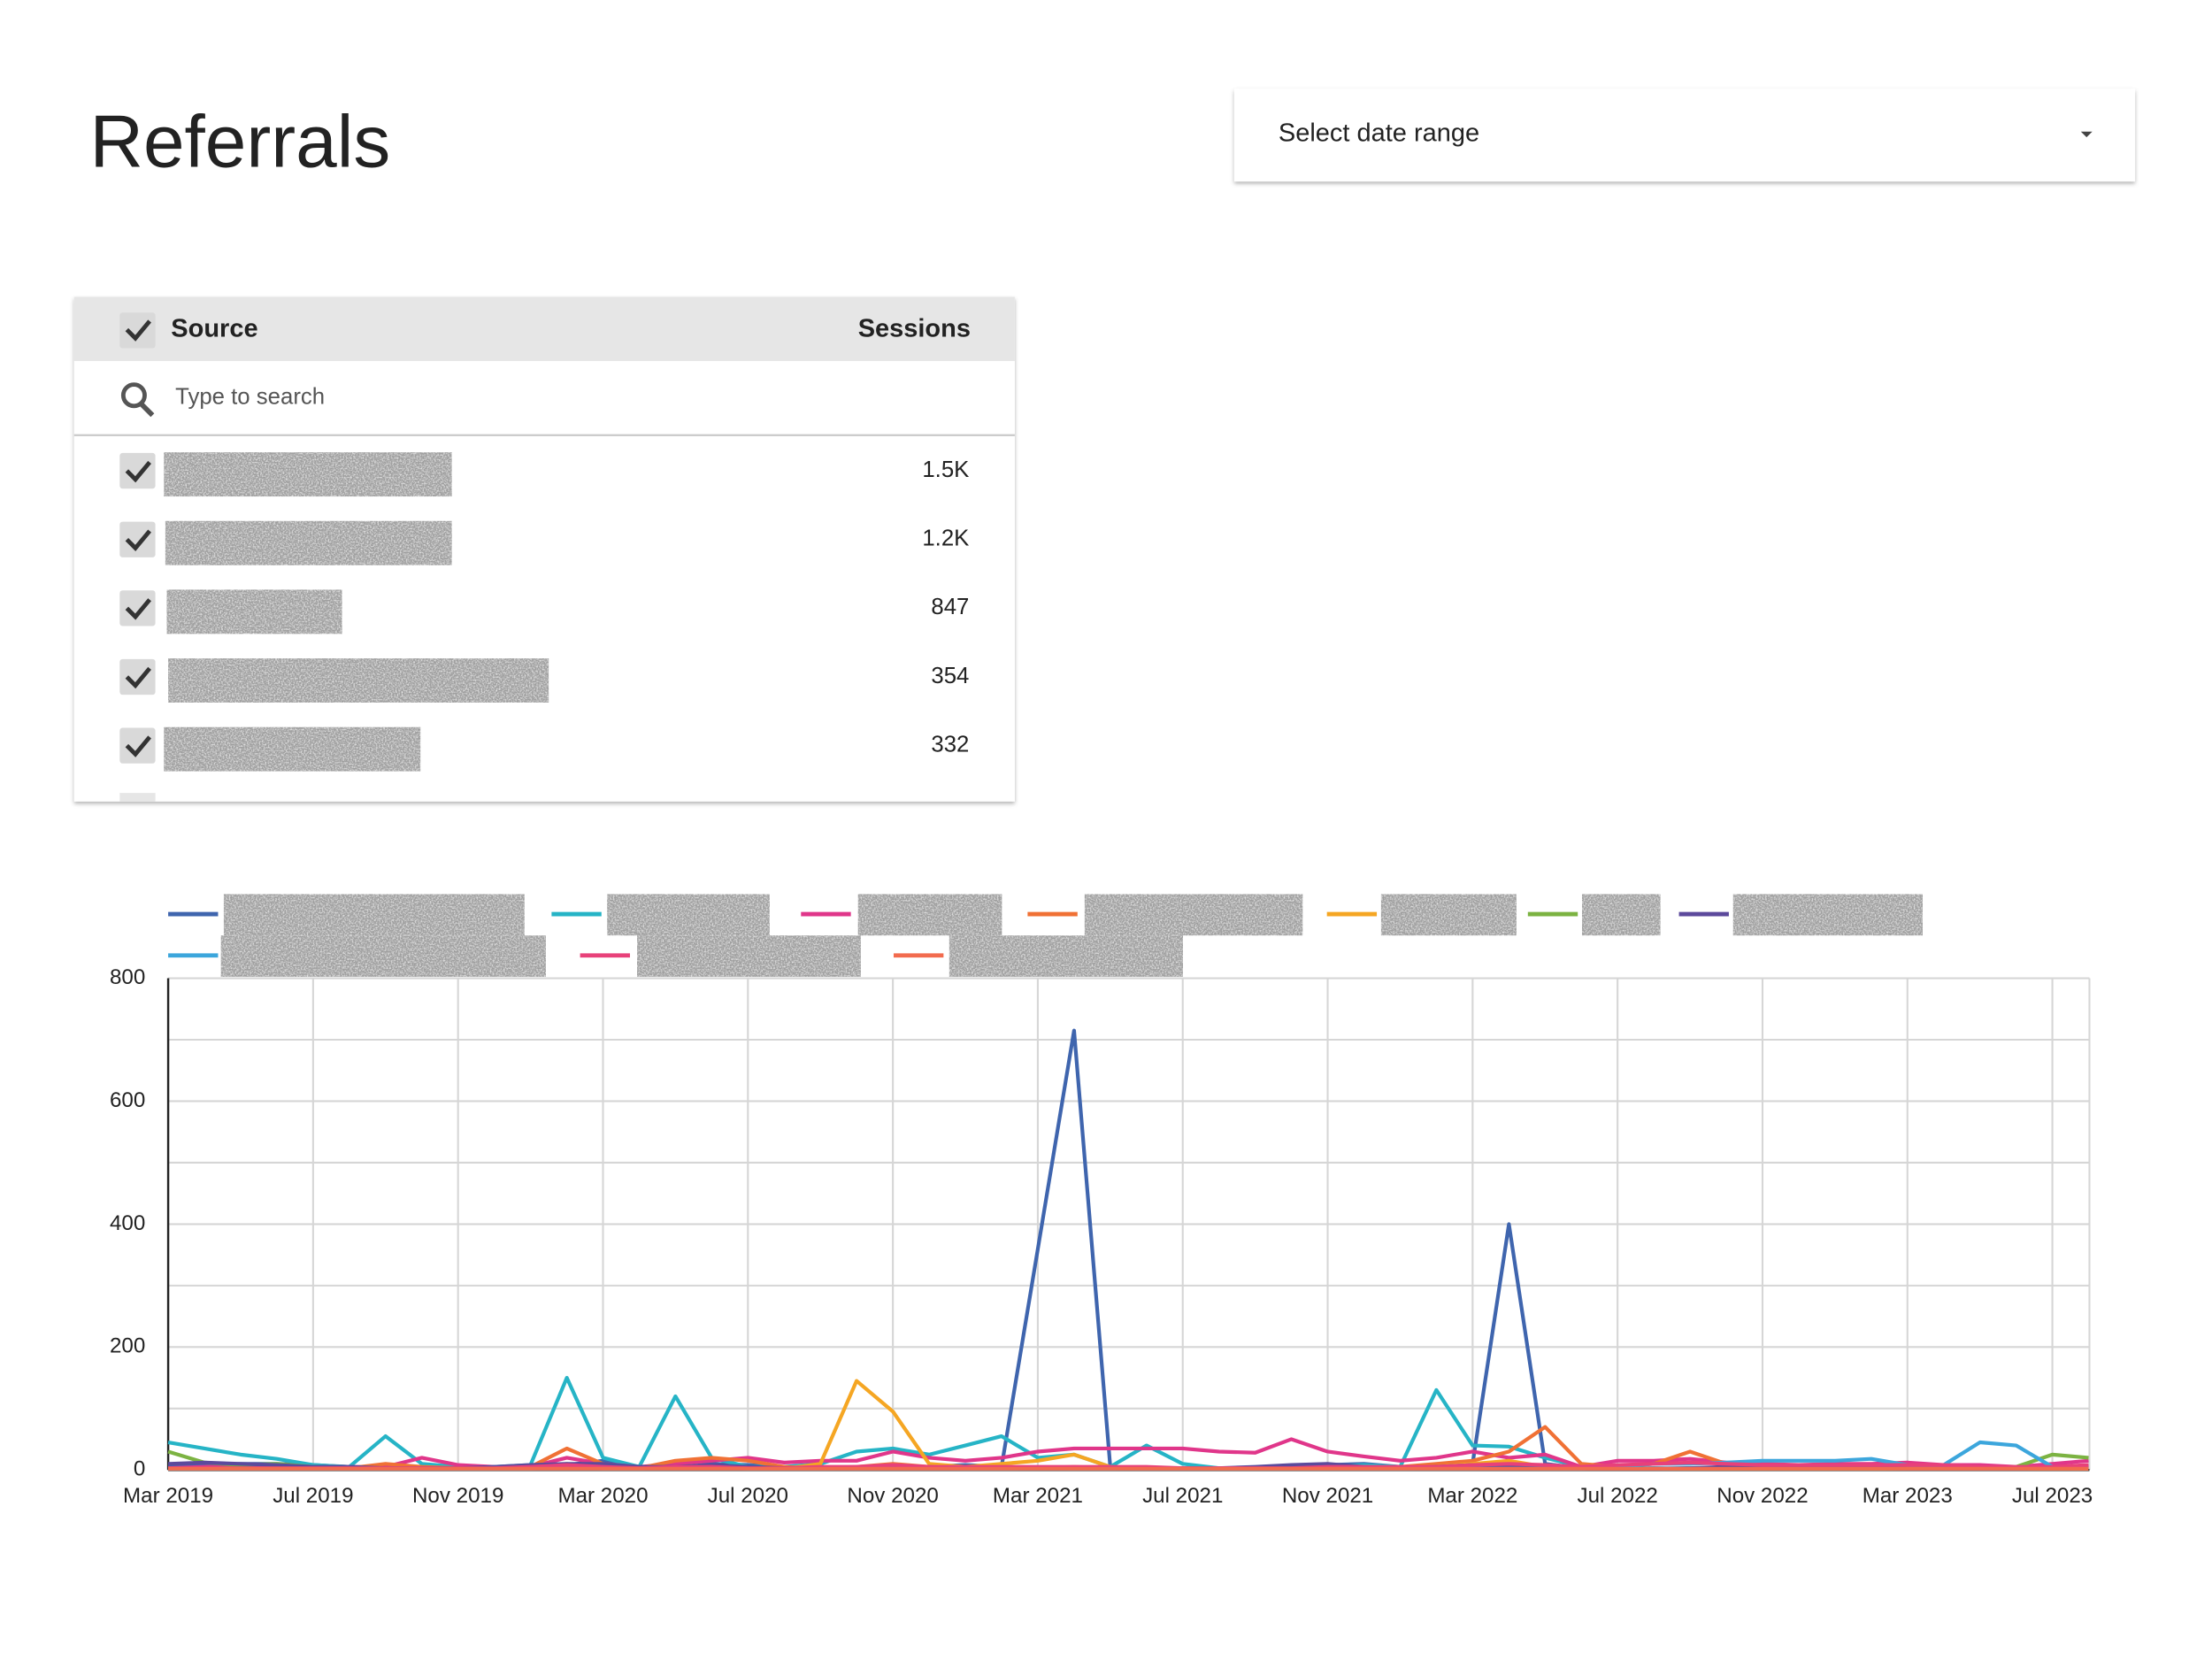 The width and height of the screenshot is (2212, 1660). Describe the element at coordinates (950, 676) in the screenshot. I see `sessions-value: 354` at that location.